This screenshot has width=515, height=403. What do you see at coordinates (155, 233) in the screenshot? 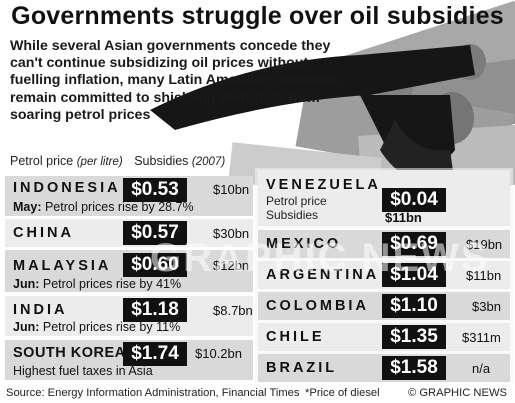
I see `petrol-price: $0.57` at bounding box center [155, 233].